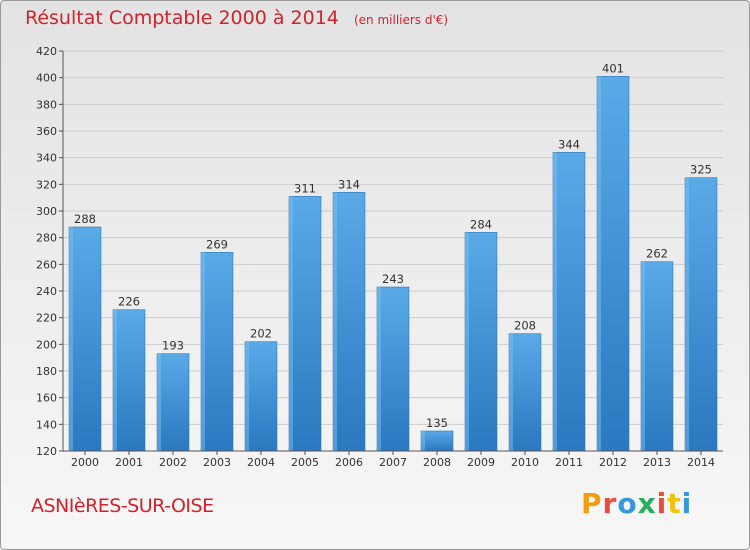 Image resolution: width=750 pixels, height=550 pixels. What do you see at coordinates (525, 462) in the screenshot?
I see `x-tick-label: 2010` at bounding box center [525, 462].